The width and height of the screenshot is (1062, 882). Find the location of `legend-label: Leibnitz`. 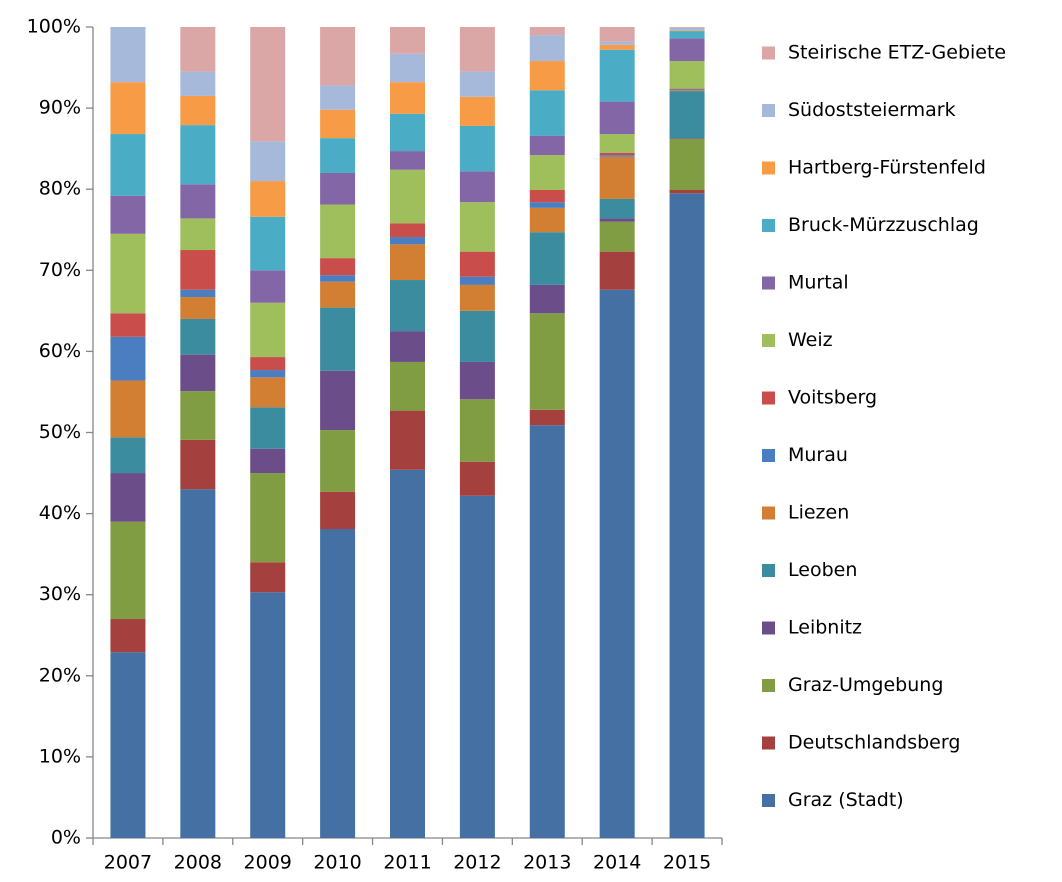

legend-label: Leibnitz is located at coordinates (825, 628).